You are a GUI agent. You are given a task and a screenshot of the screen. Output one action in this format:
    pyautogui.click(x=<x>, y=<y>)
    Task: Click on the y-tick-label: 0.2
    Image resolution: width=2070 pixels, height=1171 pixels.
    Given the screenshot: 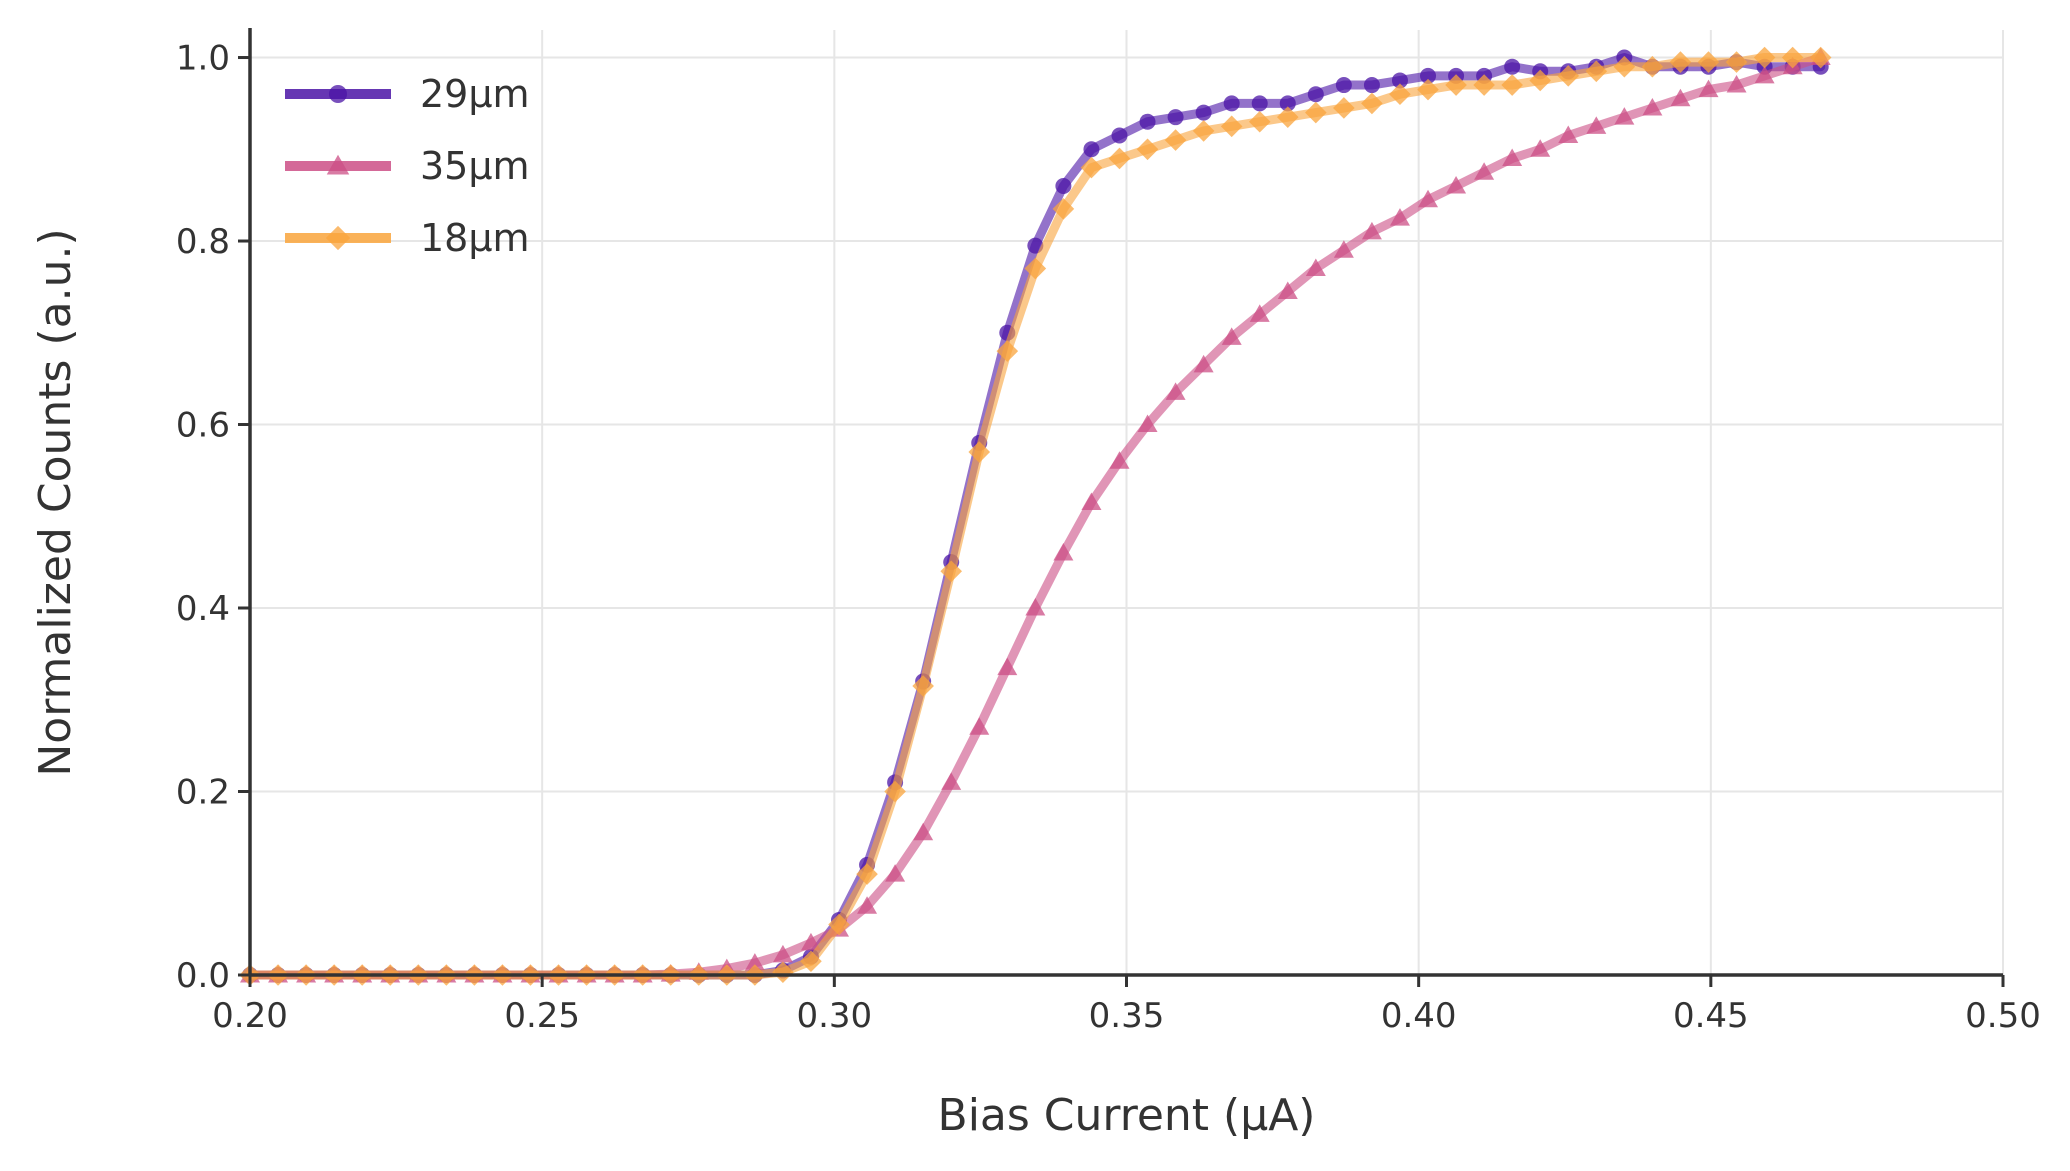 What is the action you would take?
    pyautogui.click(x=203, y=793)
    